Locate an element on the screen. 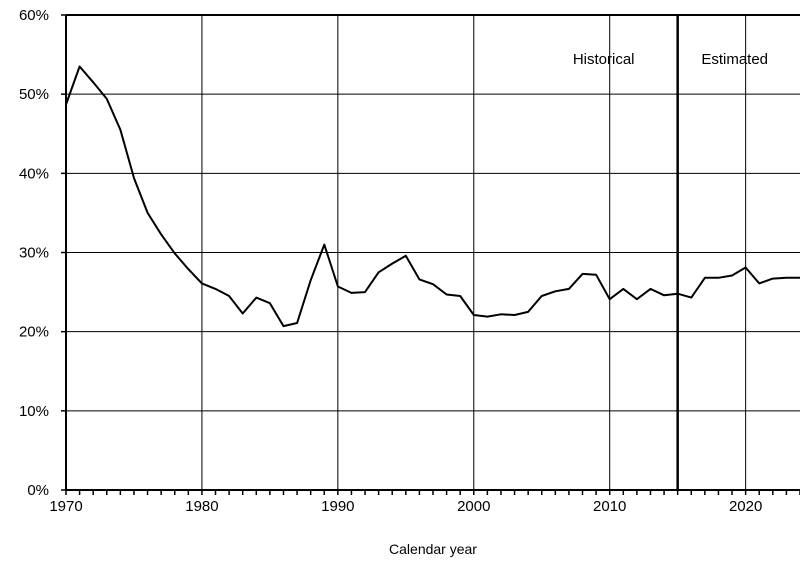  x-axis-label: Calendar year is located at coordinates (433, 549).